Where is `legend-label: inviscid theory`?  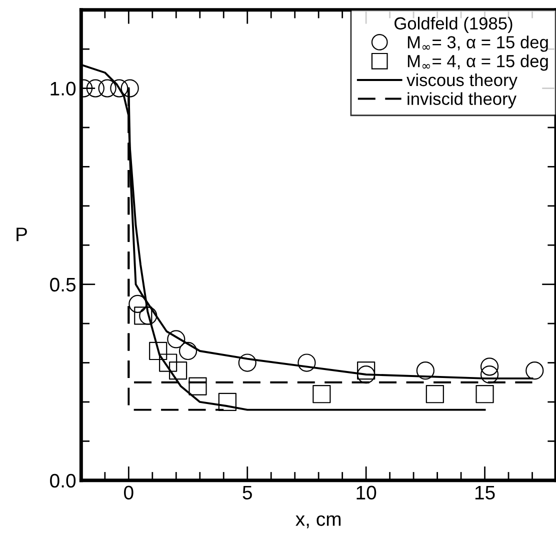 legend-label: inviscid theory is located at coordinates (462, 100).